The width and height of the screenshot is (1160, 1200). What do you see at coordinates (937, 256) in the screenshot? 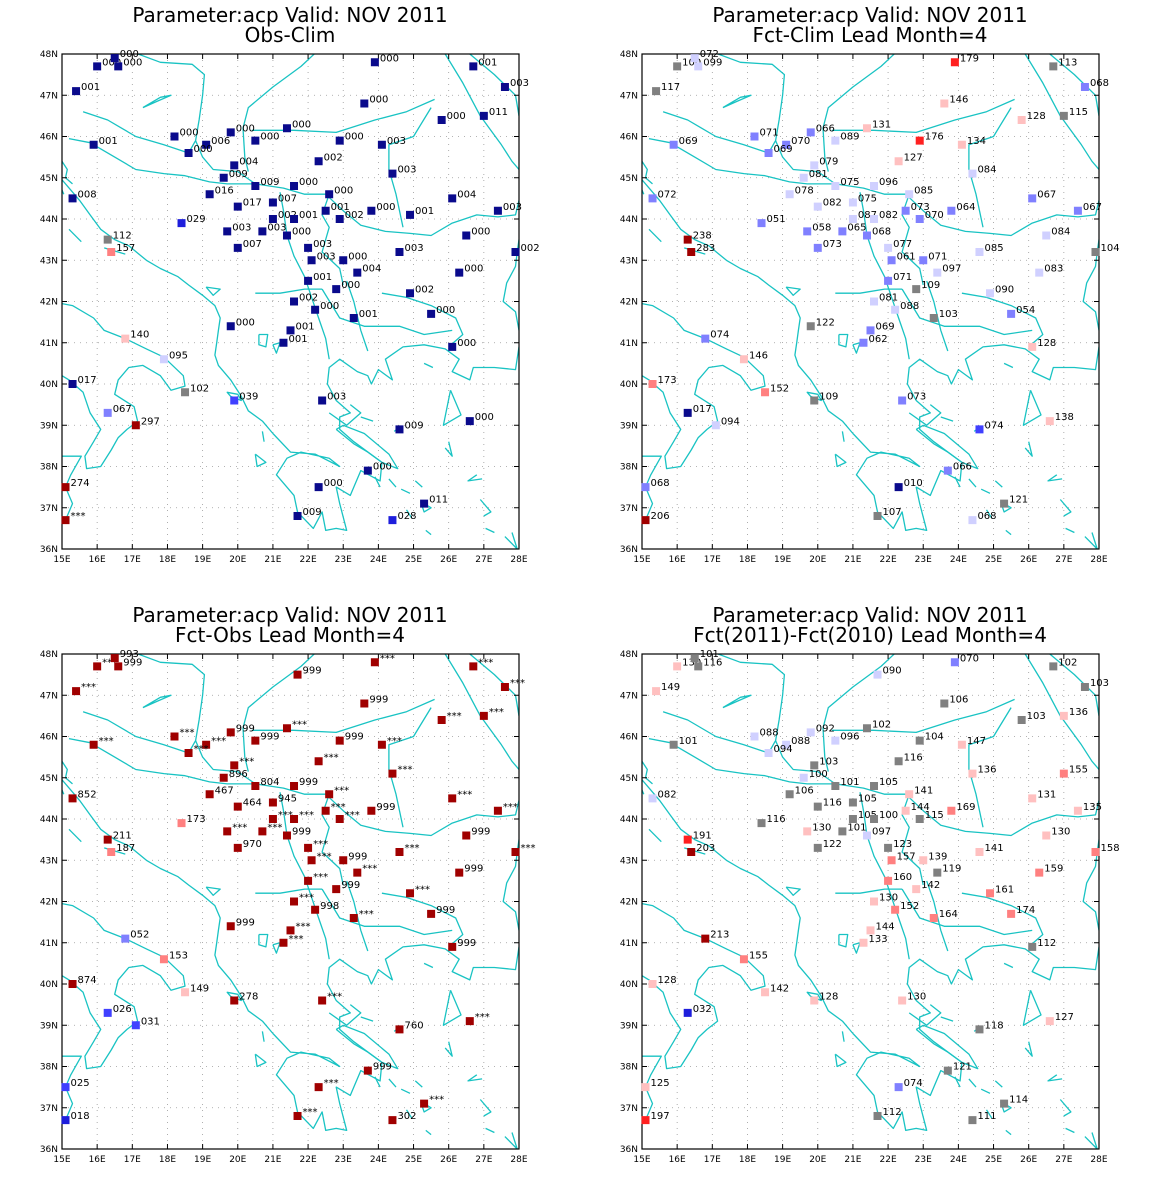
I see `station-label: 071` at bounding box center [937, 256].